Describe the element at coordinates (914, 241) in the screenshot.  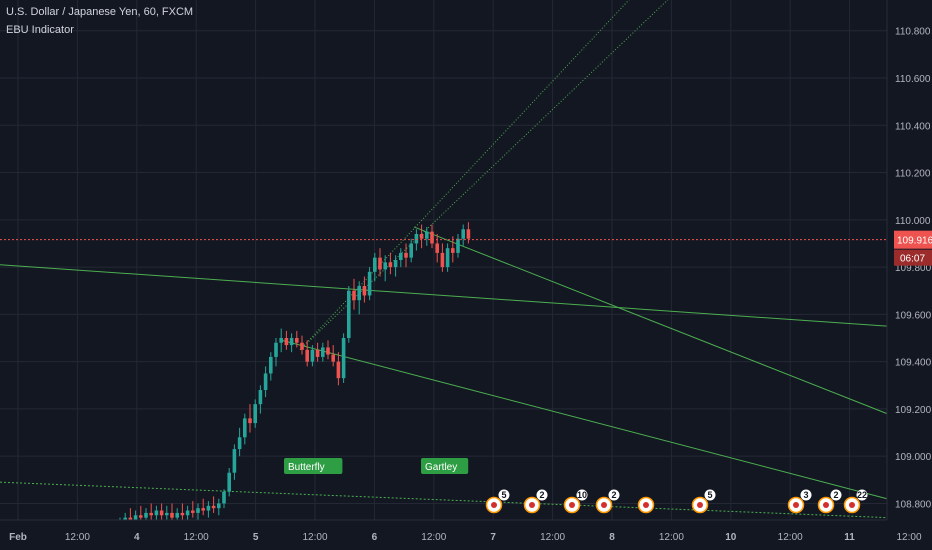
I see `current-price-label: 109.916` at that location.